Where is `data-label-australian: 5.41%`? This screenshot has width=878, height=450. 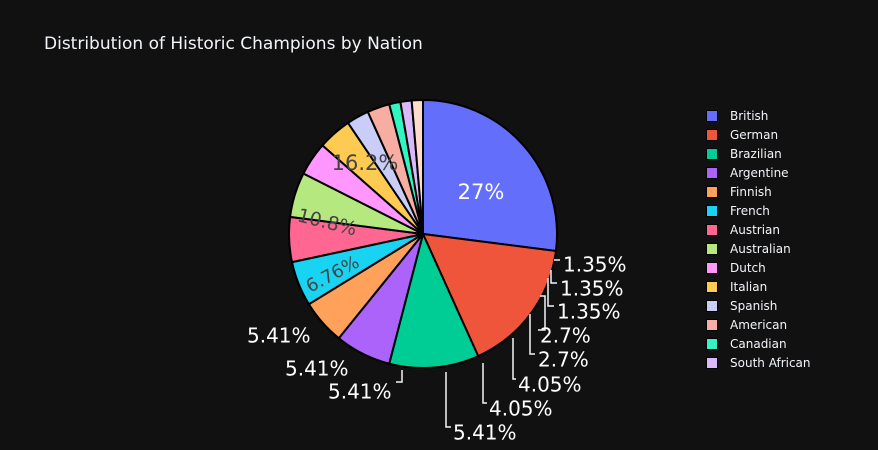 data-label-australian: 5.41% is located at coordinates (485, 433).